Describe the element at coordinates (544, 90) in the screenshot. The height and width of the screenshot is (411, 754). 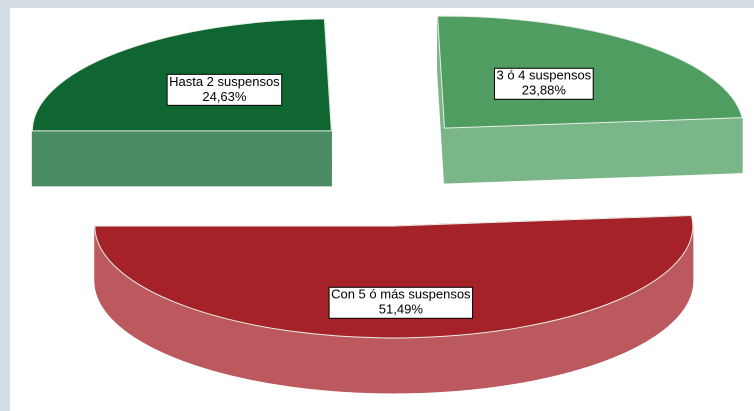
I see `slice-value-label: 23,88%` at that location.